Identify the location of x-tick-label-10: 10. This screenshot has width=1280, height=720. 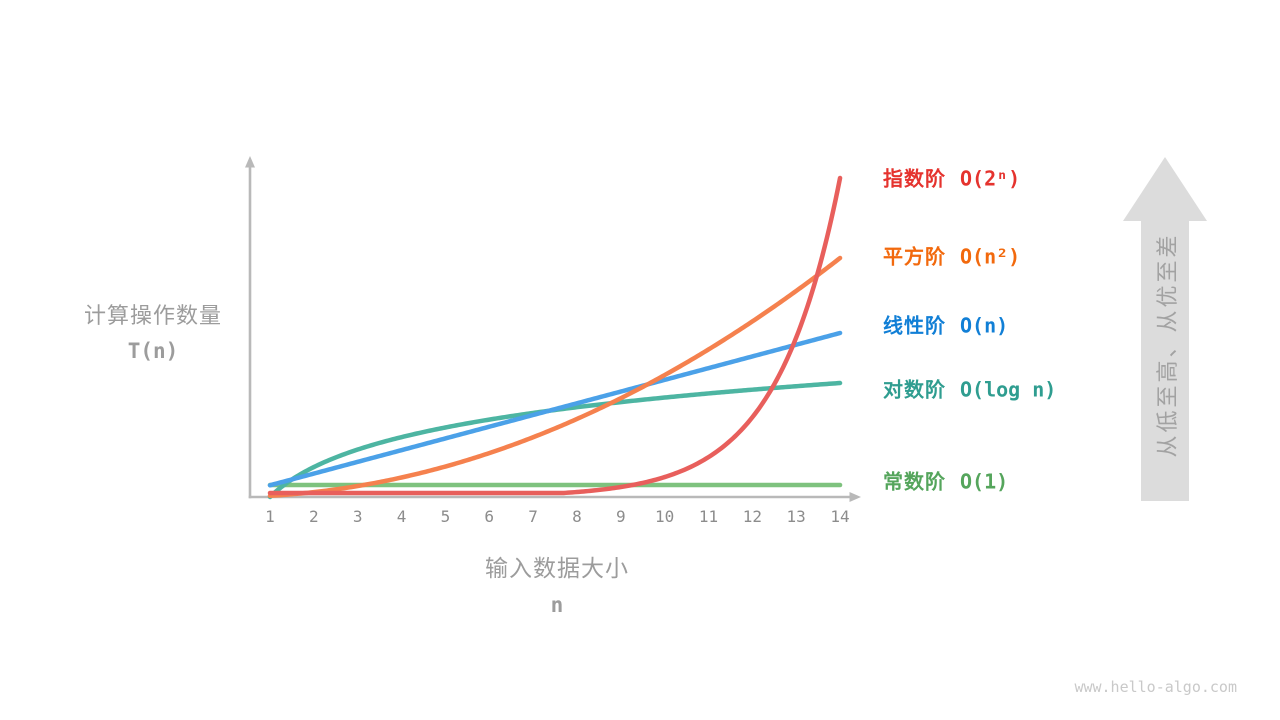
(665, 516).